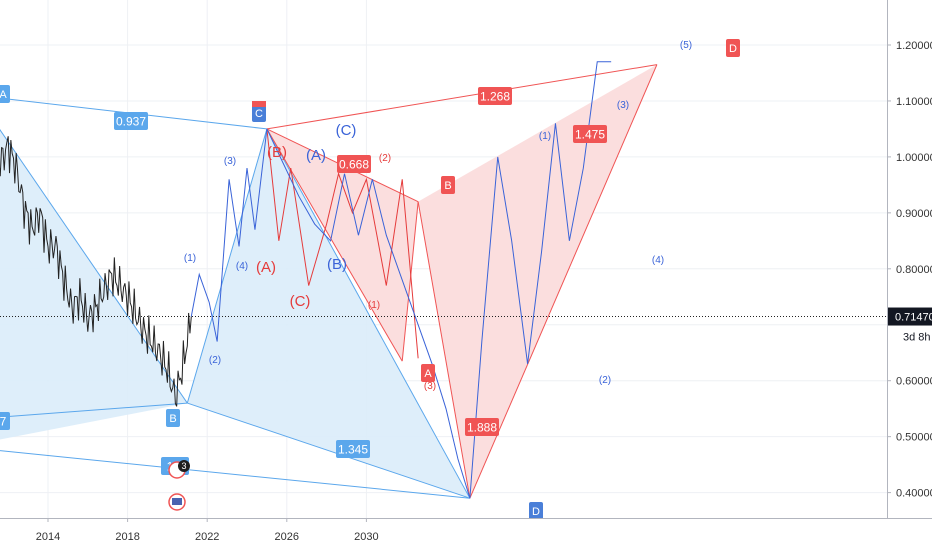 This screenshot has width=932, height=555. What do you see at coordinates (235, 474) in the screenshot?
I see `blue-xd-line` at bounding box center [235, 474].